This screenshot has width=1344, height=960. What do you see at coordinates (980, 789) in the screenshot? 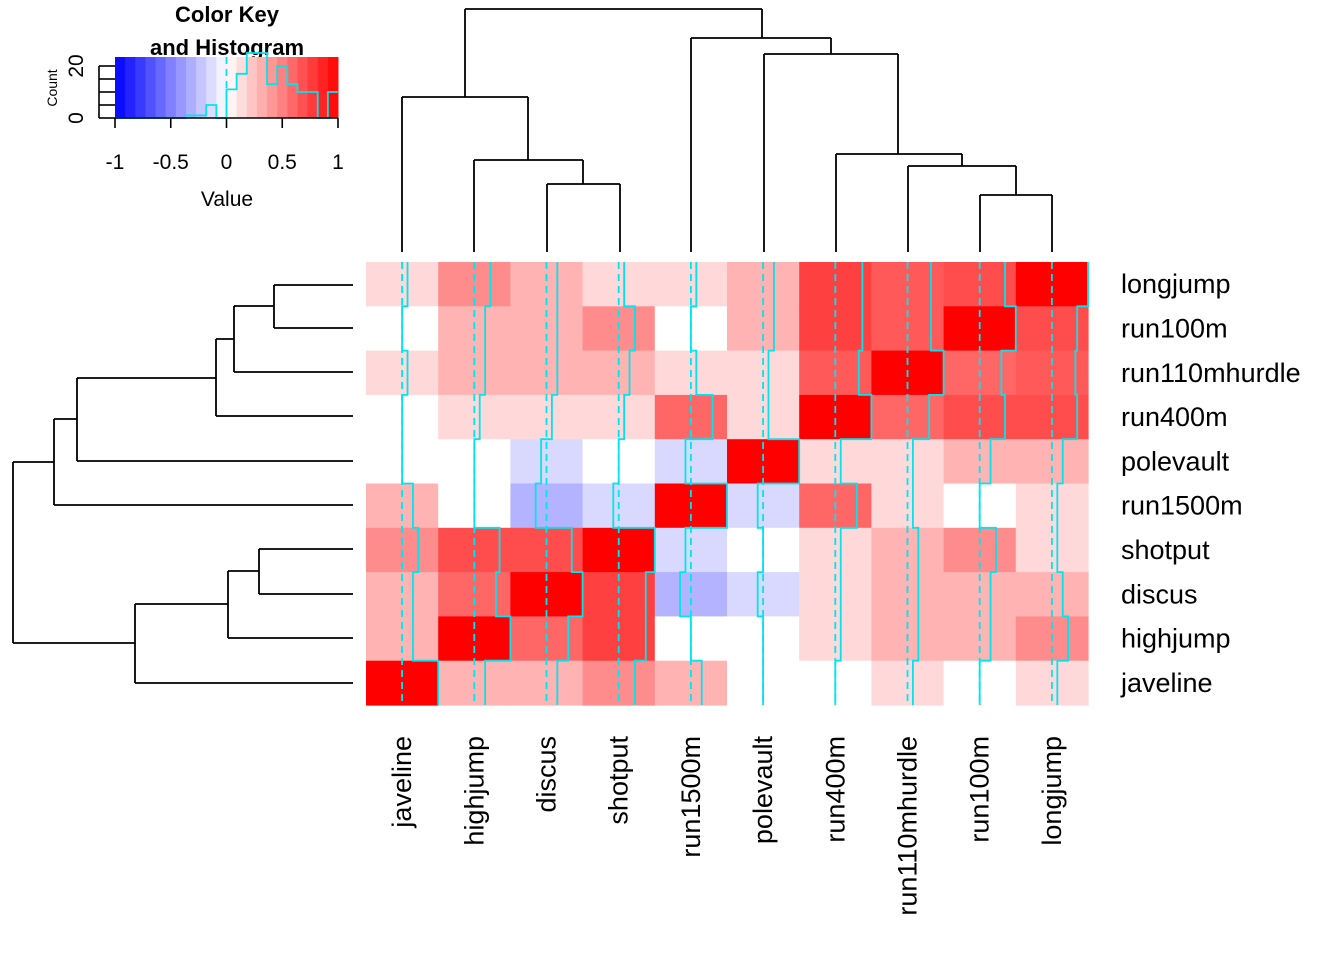
I see `column-label: run100m` at bounding box center [980, 789].